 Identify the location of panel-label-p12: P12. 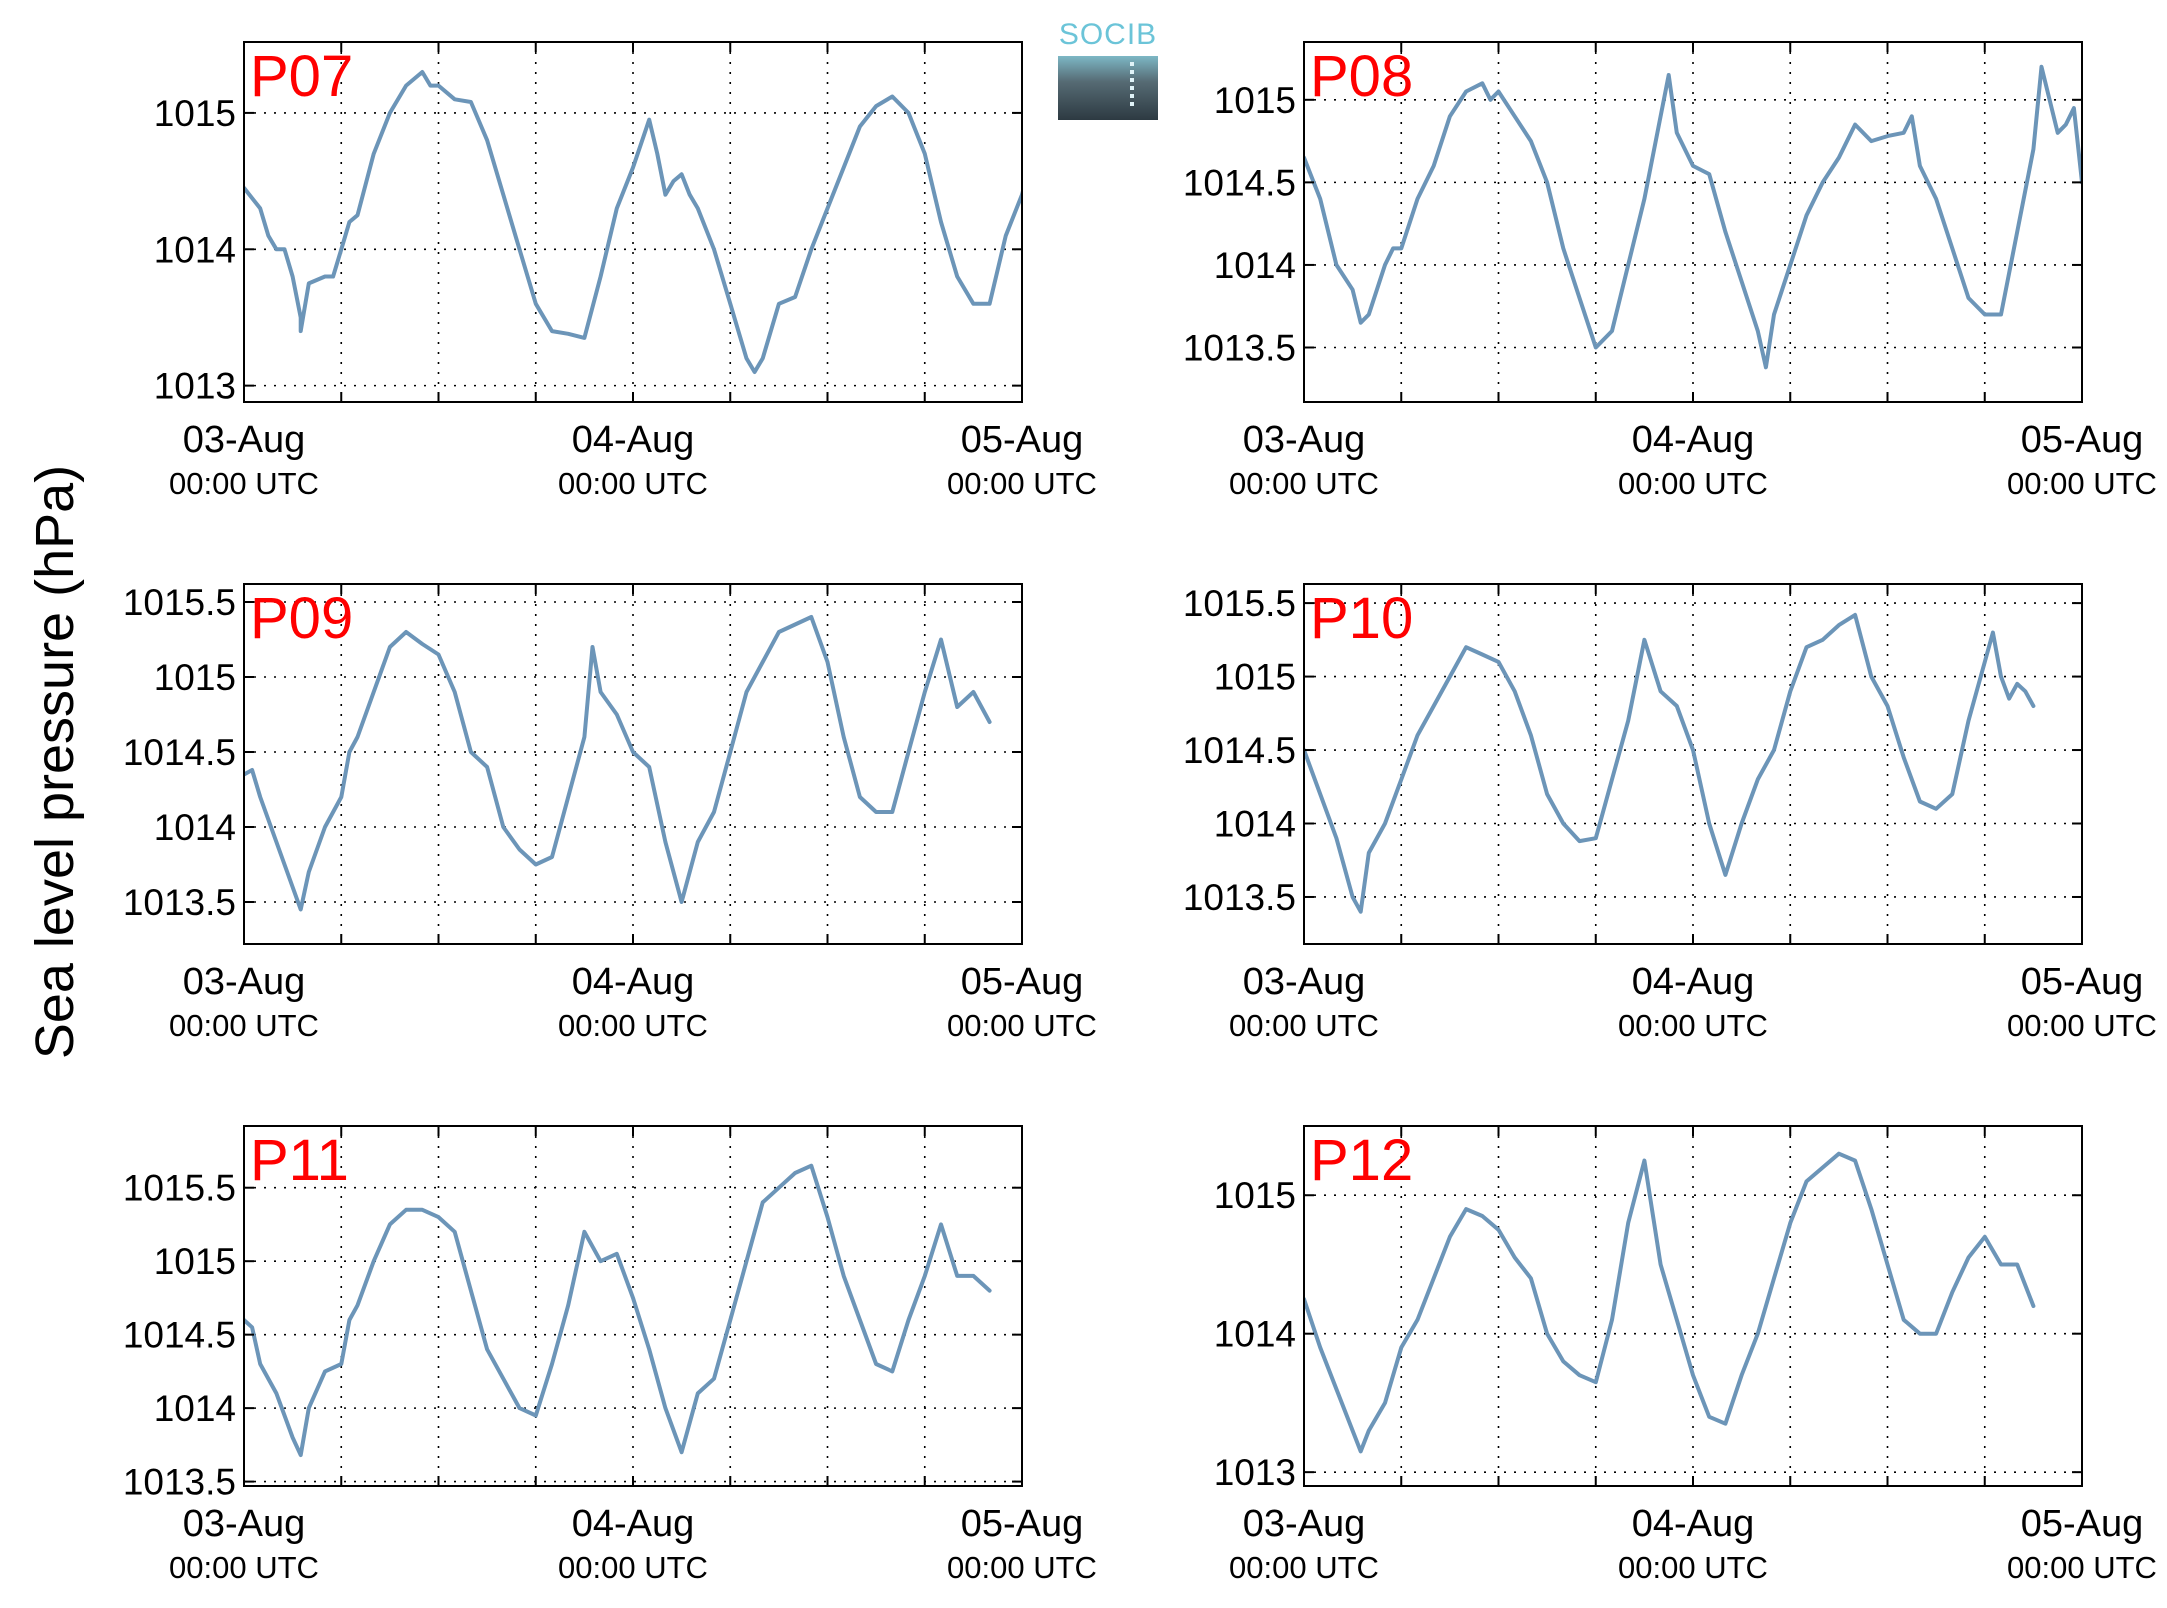
(1361, 1160).